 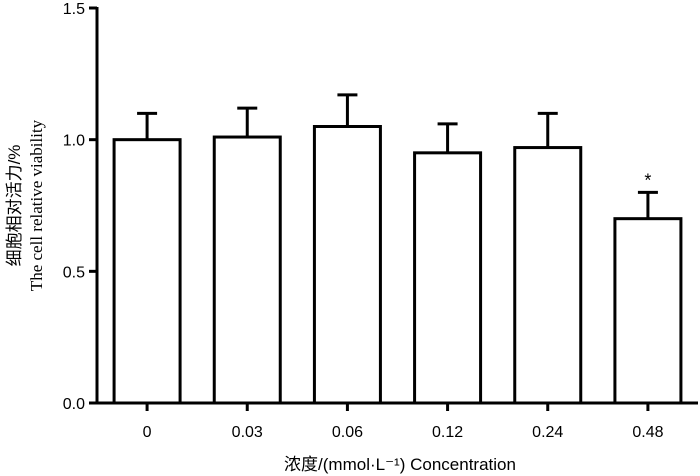 What do you see at coordinates (36, 205) in the screenshot?
I see `y-axis-title-line: The cell relative viability` at bounding box center [36, 205].